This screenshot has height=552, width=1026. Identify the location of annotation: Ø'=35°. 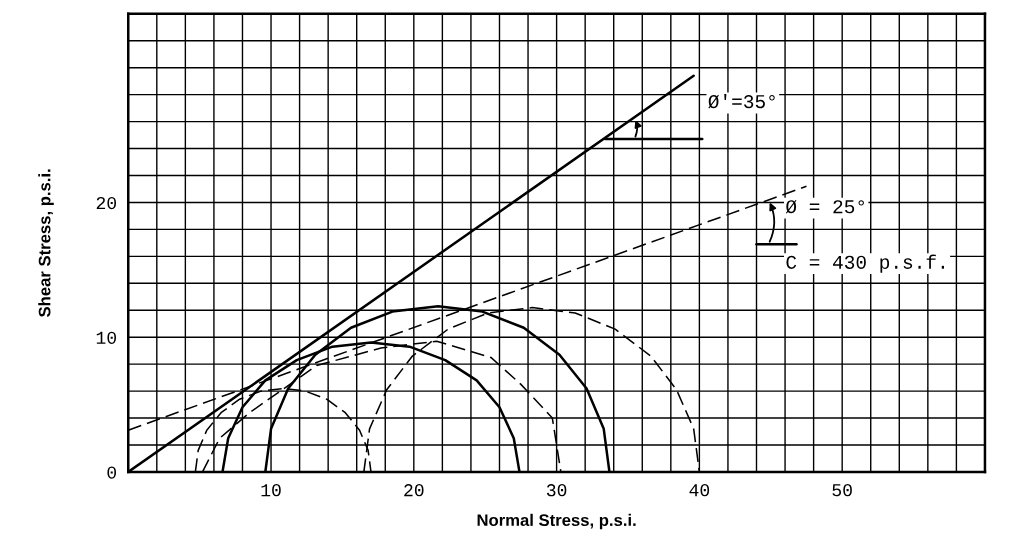
(741, 101).